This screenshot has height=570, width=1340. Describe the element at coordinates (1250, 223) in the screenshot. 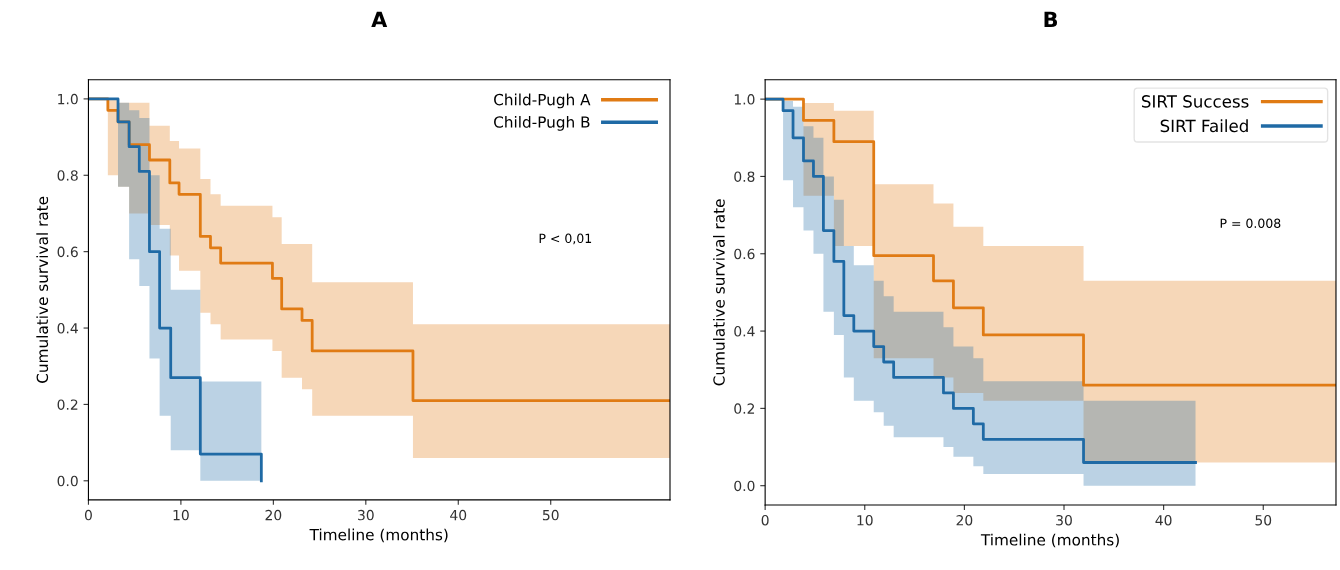

I see `annotation: P = 0.008` at that location.